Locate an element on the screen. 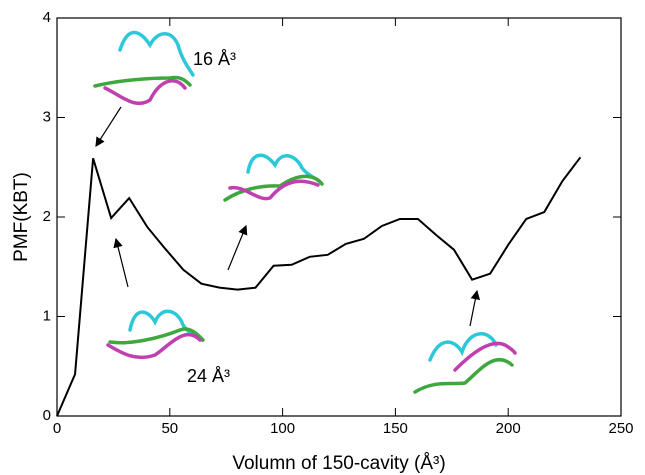 The height and width of the screenshot is (475, 645). protein-mid is located at coordinates (273, 177).